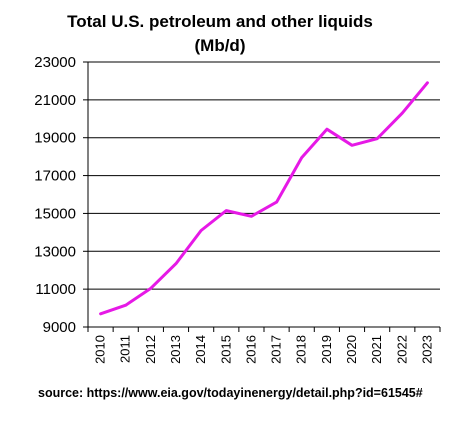 The height and width of the screenshot is (429, 467). Describe the element at coordinates (55, 138) in the screenshot. I see `y-tick-label: 19000` at that location.